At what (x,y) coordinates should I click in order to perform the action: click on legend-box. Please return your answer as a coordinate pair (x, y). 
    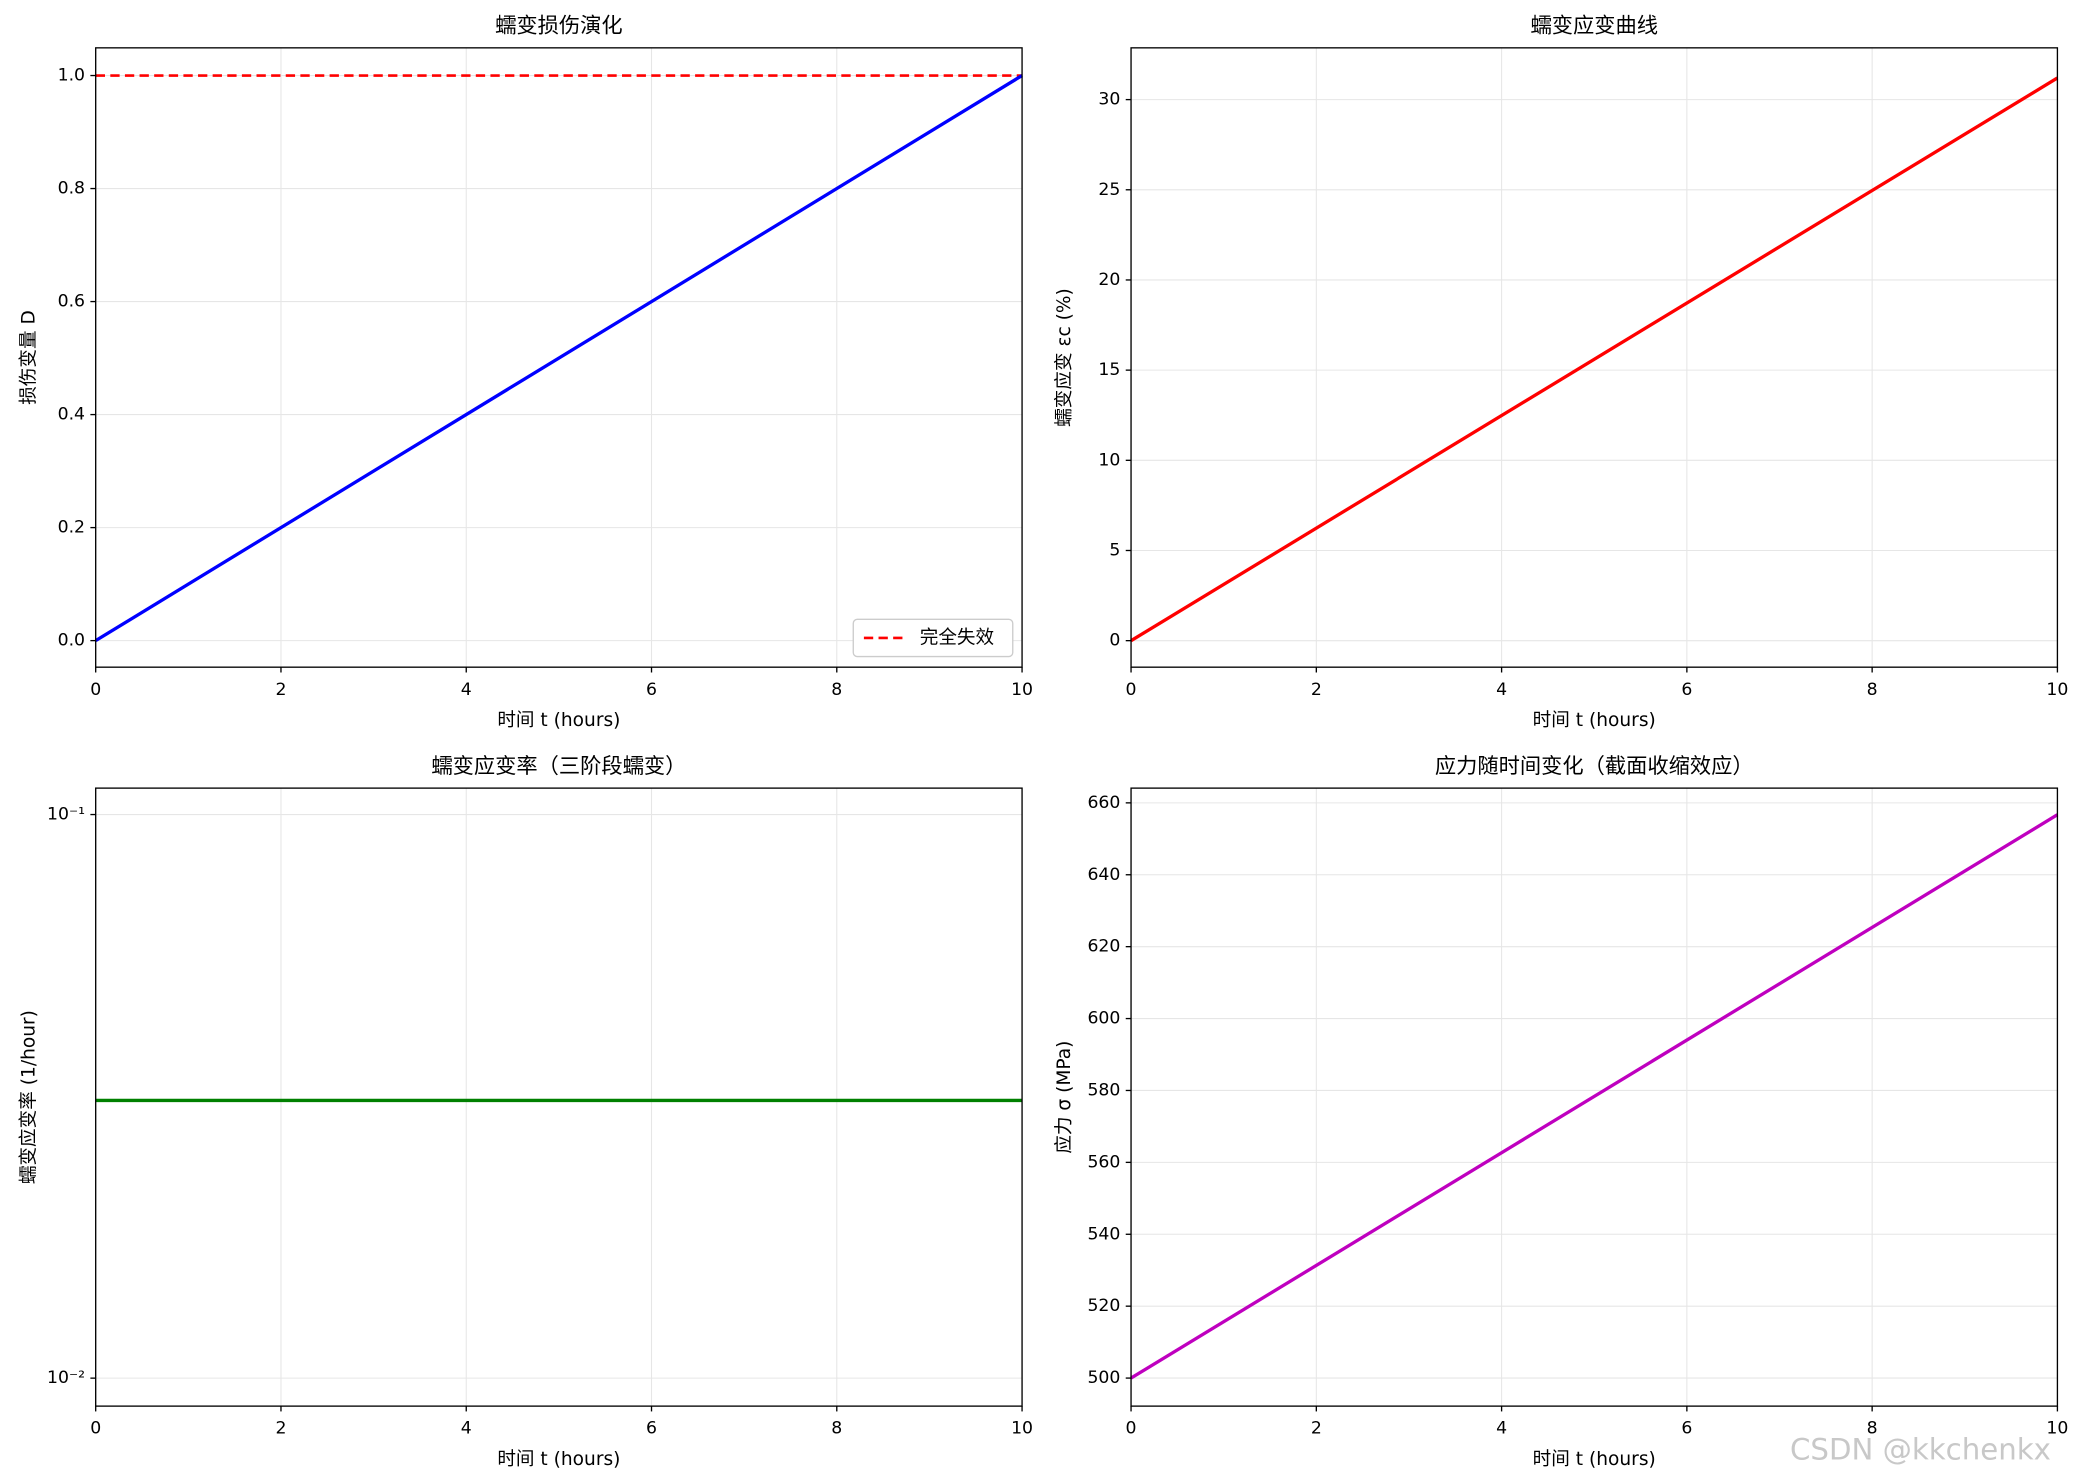
    Looking at the image, I should click on (933, 638).